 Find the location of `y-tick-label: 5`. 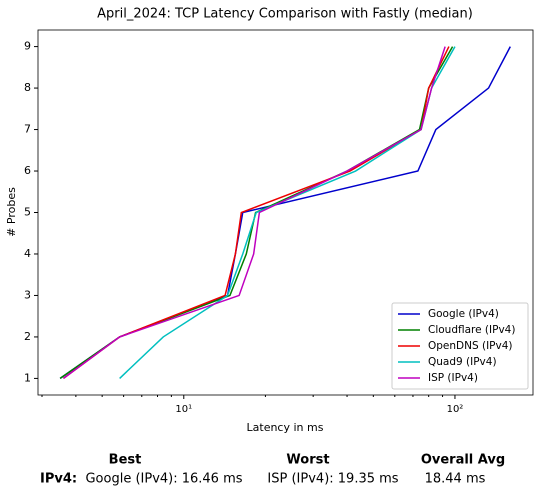

y-tick-label: 5 is located at coordinates (27, 212).